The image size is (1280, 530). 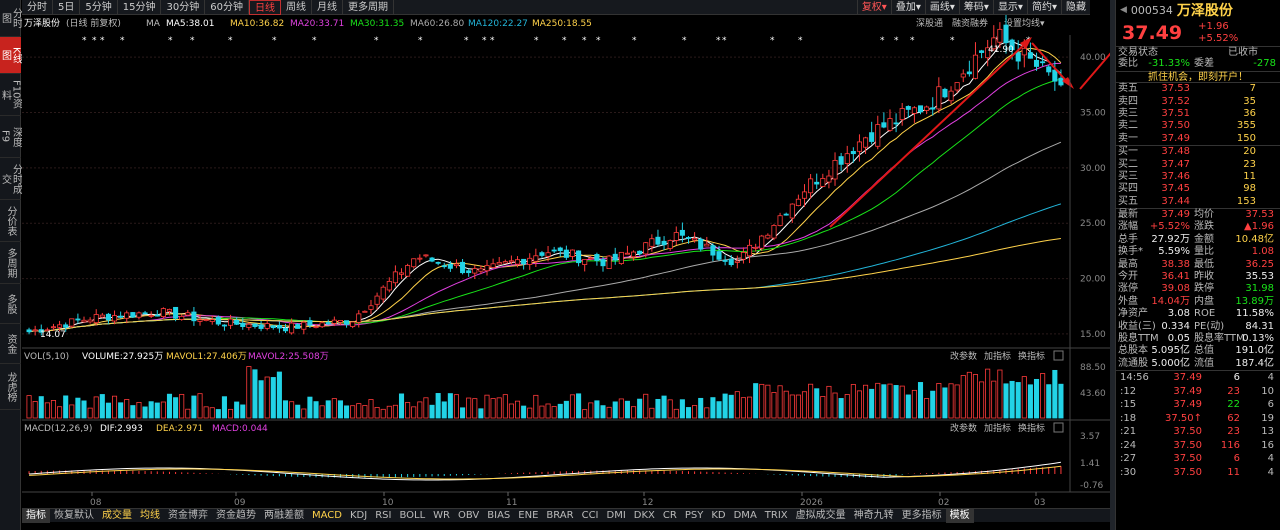 I want to click on panel-btn-0-2: 换指标, so click(x=1031, y=356).